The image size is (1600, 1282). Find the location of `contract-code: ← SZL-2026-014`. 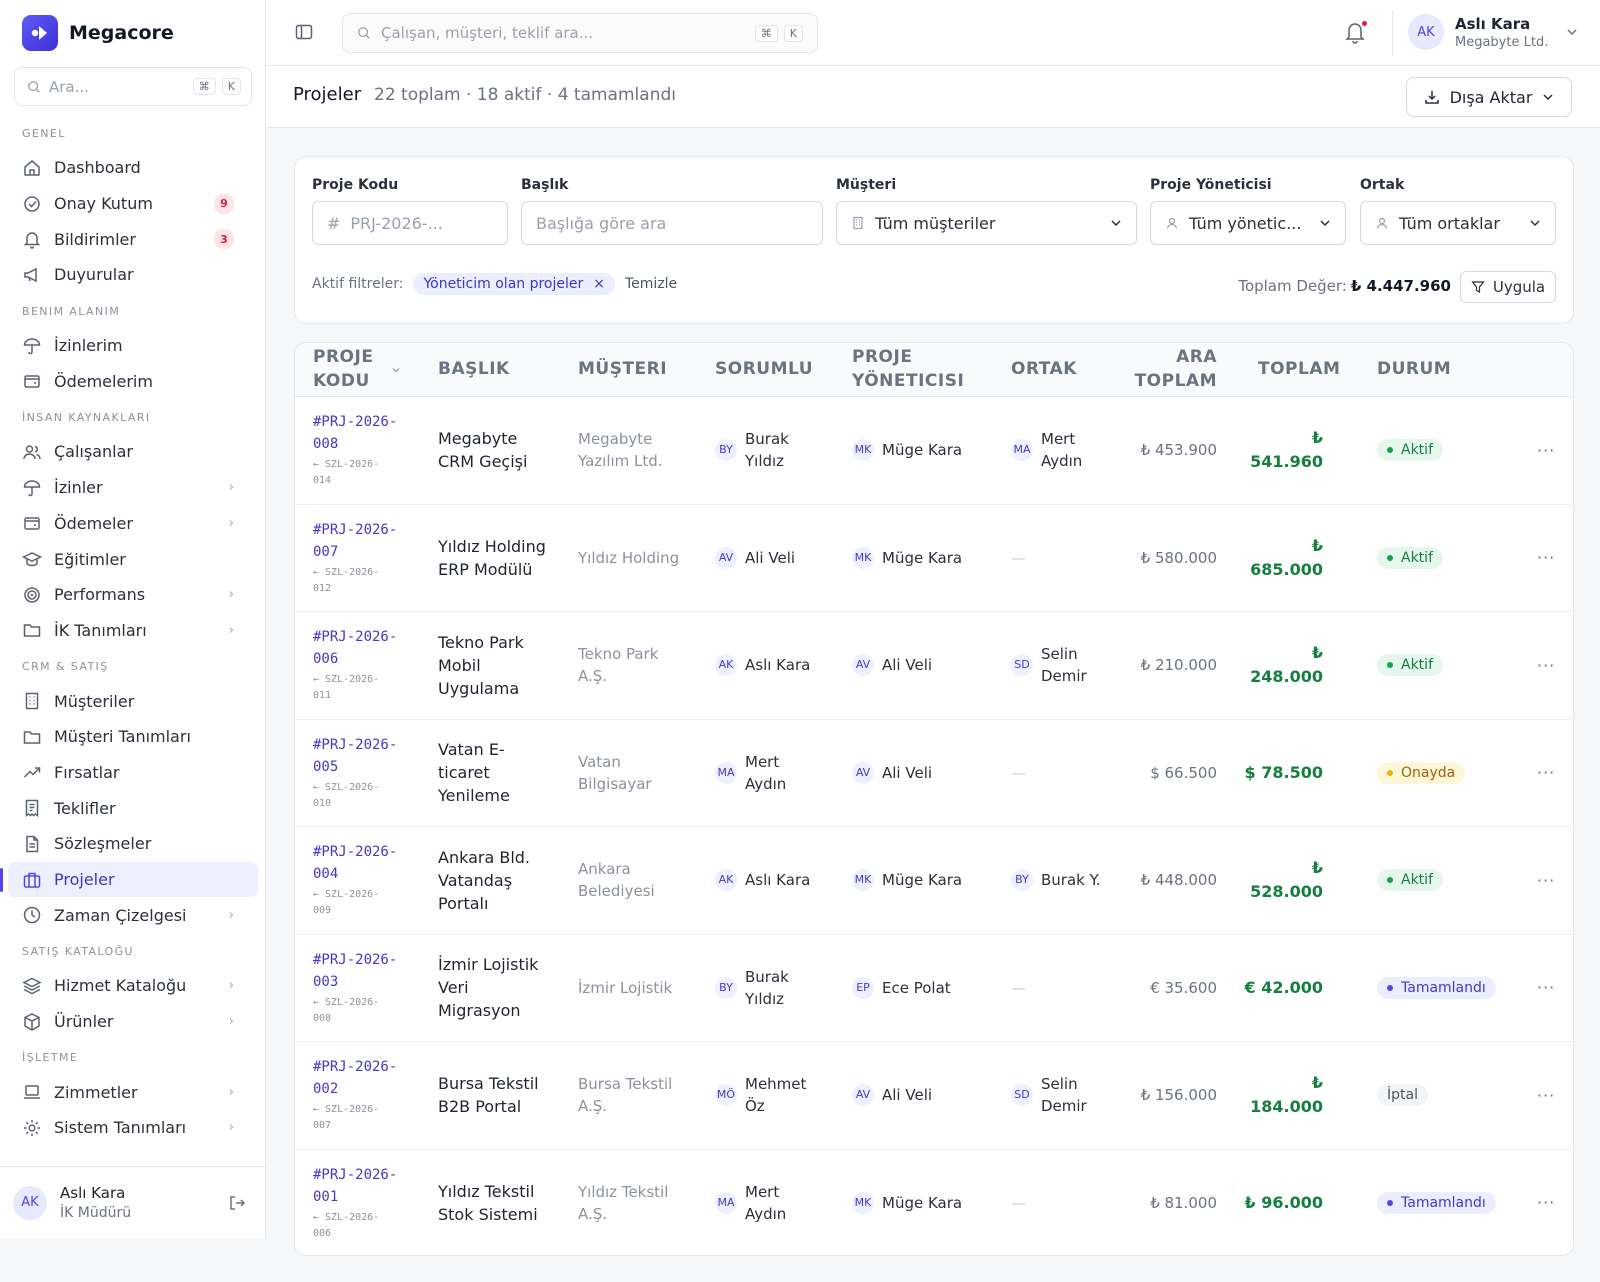

contract-code: ← SZL-2026-014 is located at coordinates (346, 473).